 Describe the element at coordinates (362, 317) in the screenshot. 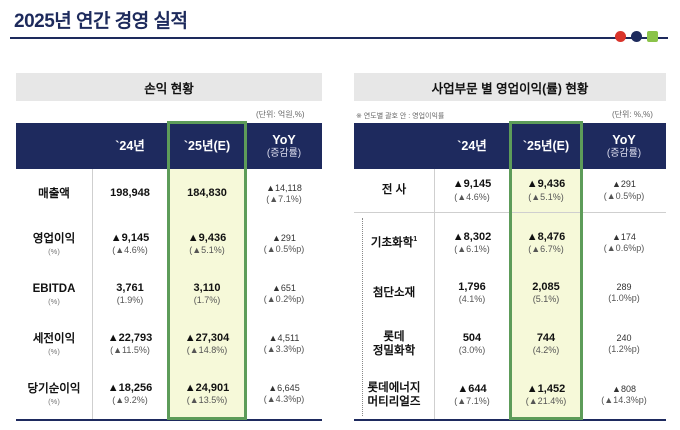

I see `right-sub-bracket` at that location.